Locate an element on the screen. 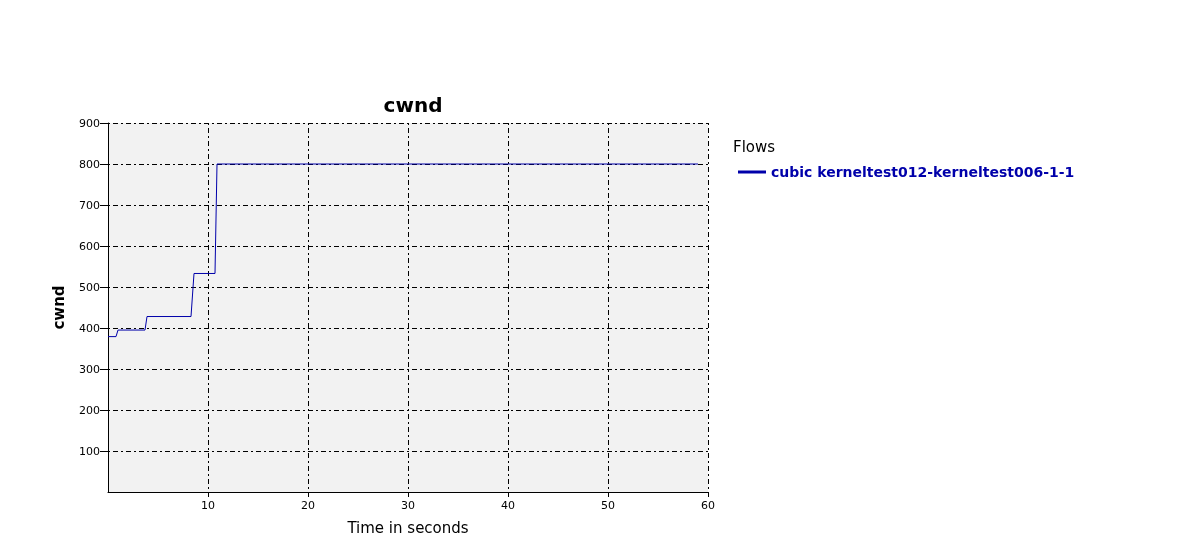  y-axis-title: cwnd is located at coordinates (58, 307).